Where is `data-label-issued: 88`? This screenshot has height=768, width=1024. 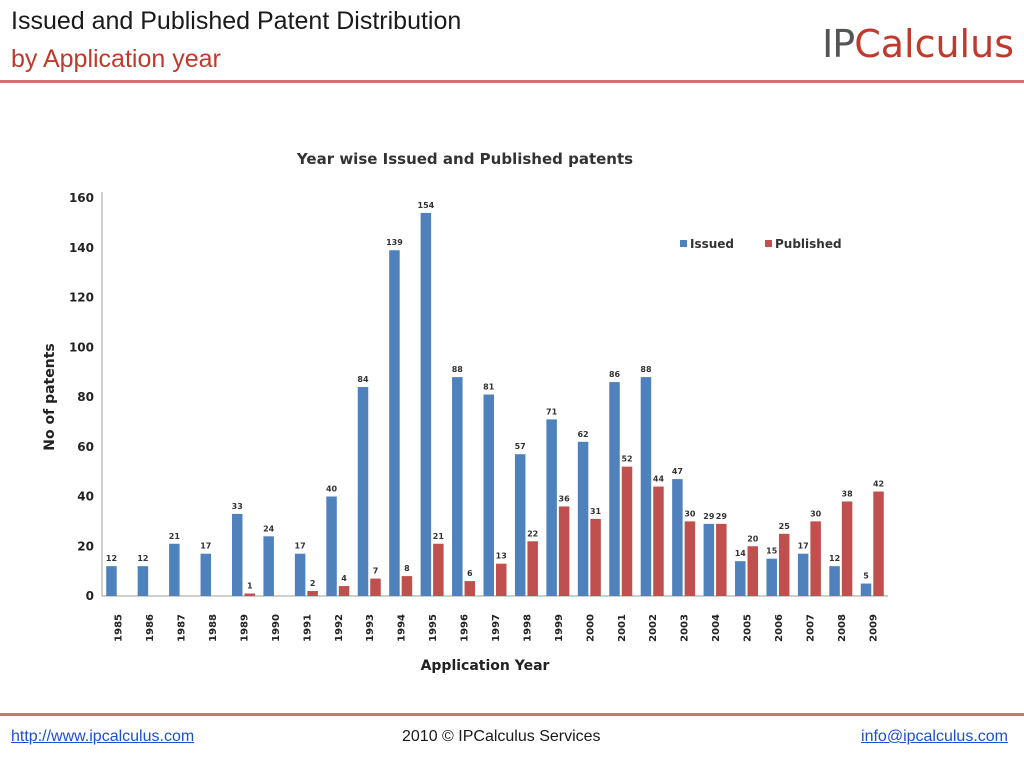 data-label-issued: 88 is located at coordinates (458, 369).